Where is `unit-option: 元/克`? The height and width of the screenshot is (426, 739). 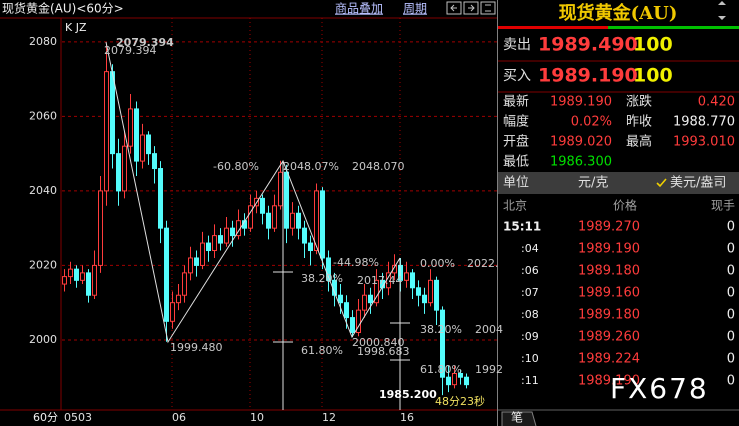 unit-option: 元/克 is located at coordinates (593, 183).